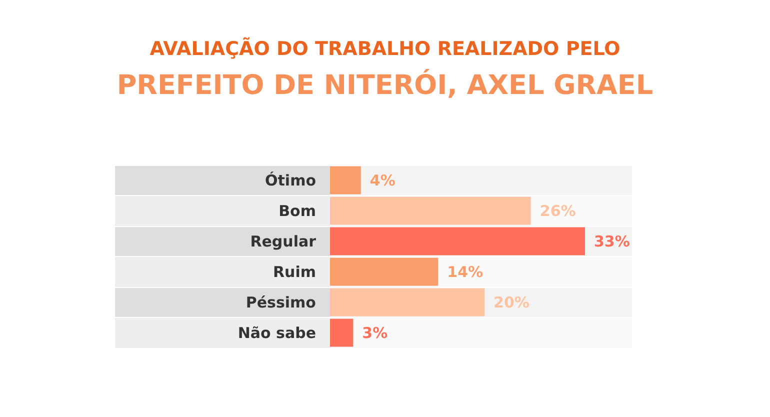 This screenshot has height=417, width=770. I want to click on data-label: 3%, so click(375, 333).